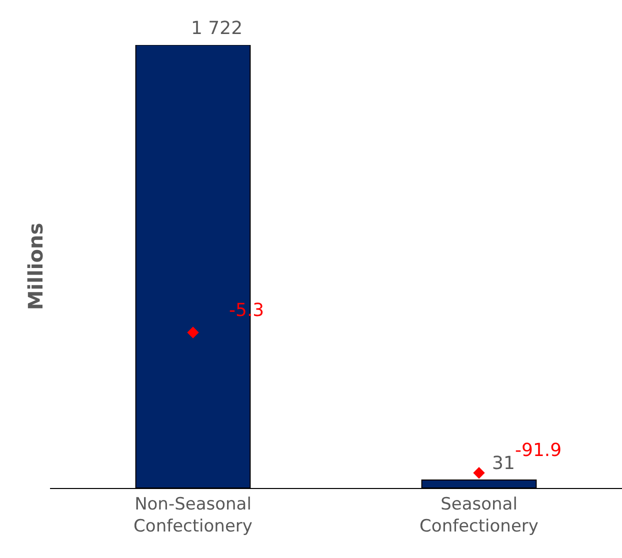  What do you see at coordinates (193, 515) in the screenshot?
I see `x-tick-label: Non-Seasonal Confectionery` at bounding box center [193, 515].